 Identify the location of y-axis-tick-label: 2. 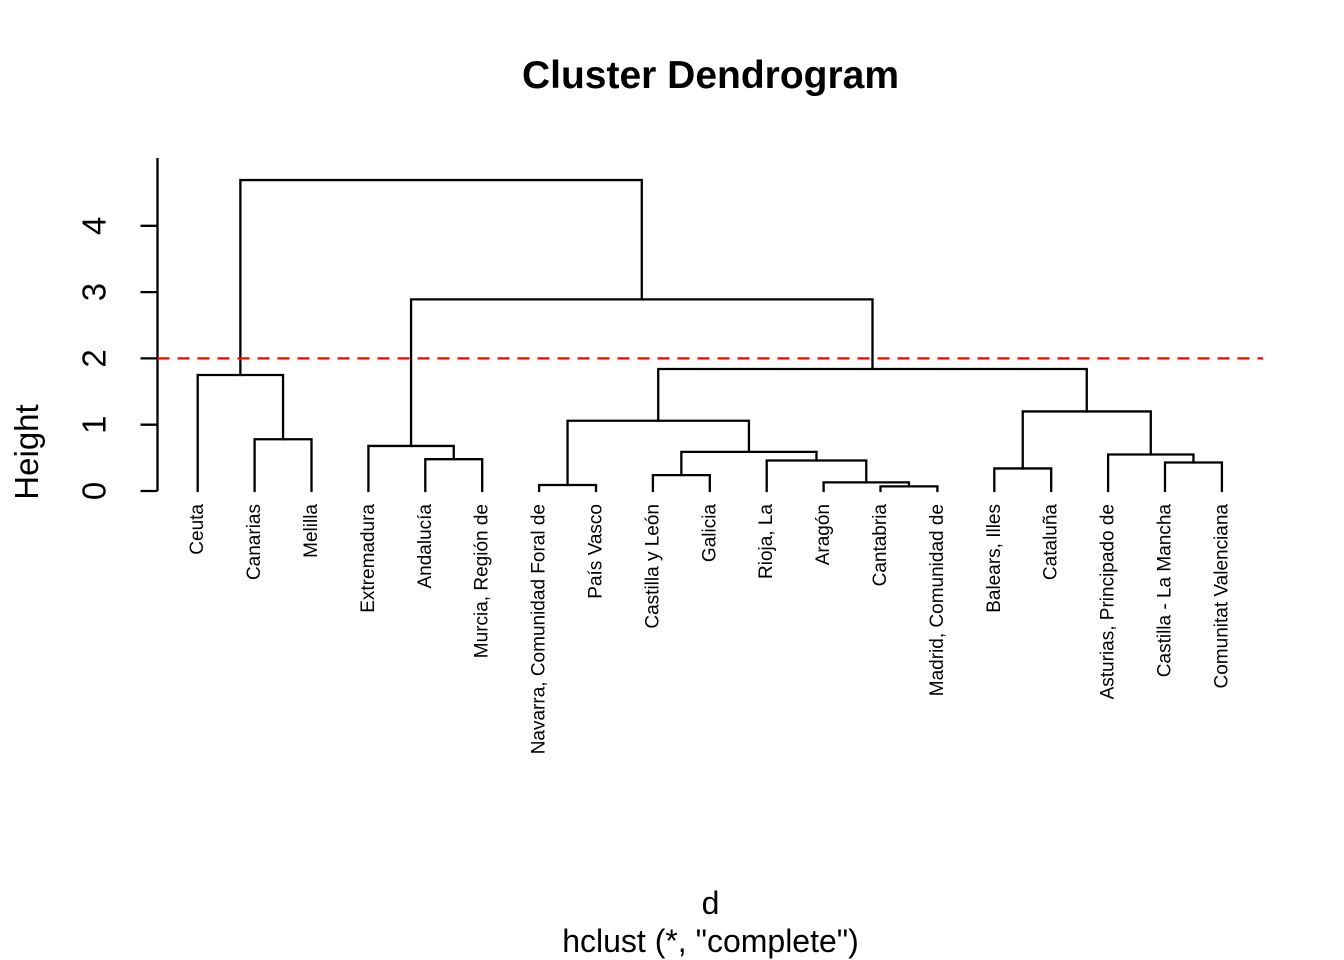
(94, 358).